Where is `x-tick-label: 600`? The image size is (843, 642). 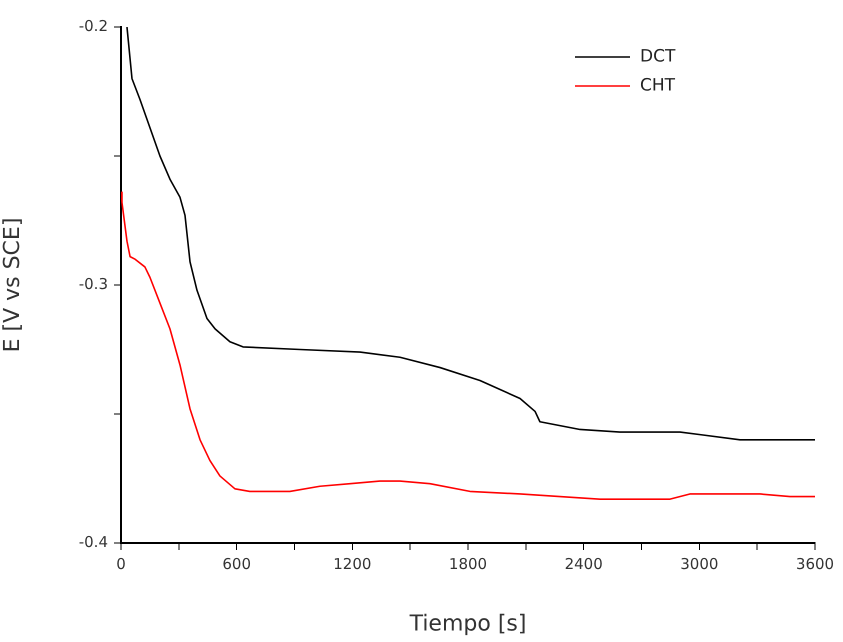
x-tick-label: 600 is located at coordinates (236, 563).